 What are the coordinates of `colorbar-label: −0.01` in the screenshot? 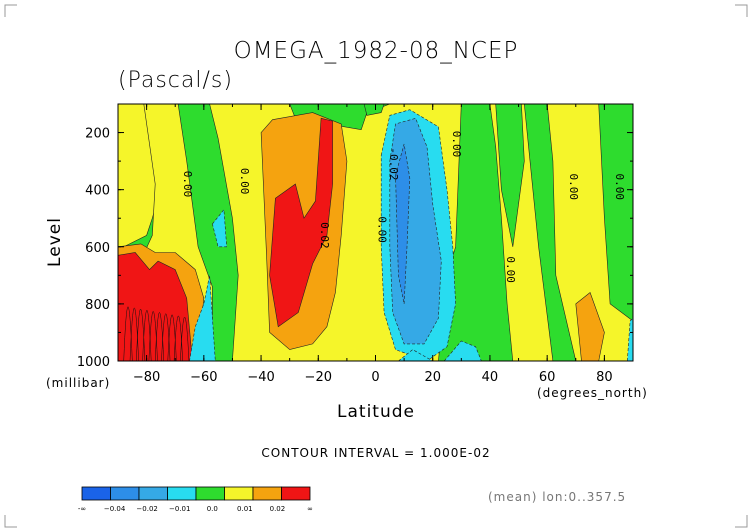 It's located at (179, 509).